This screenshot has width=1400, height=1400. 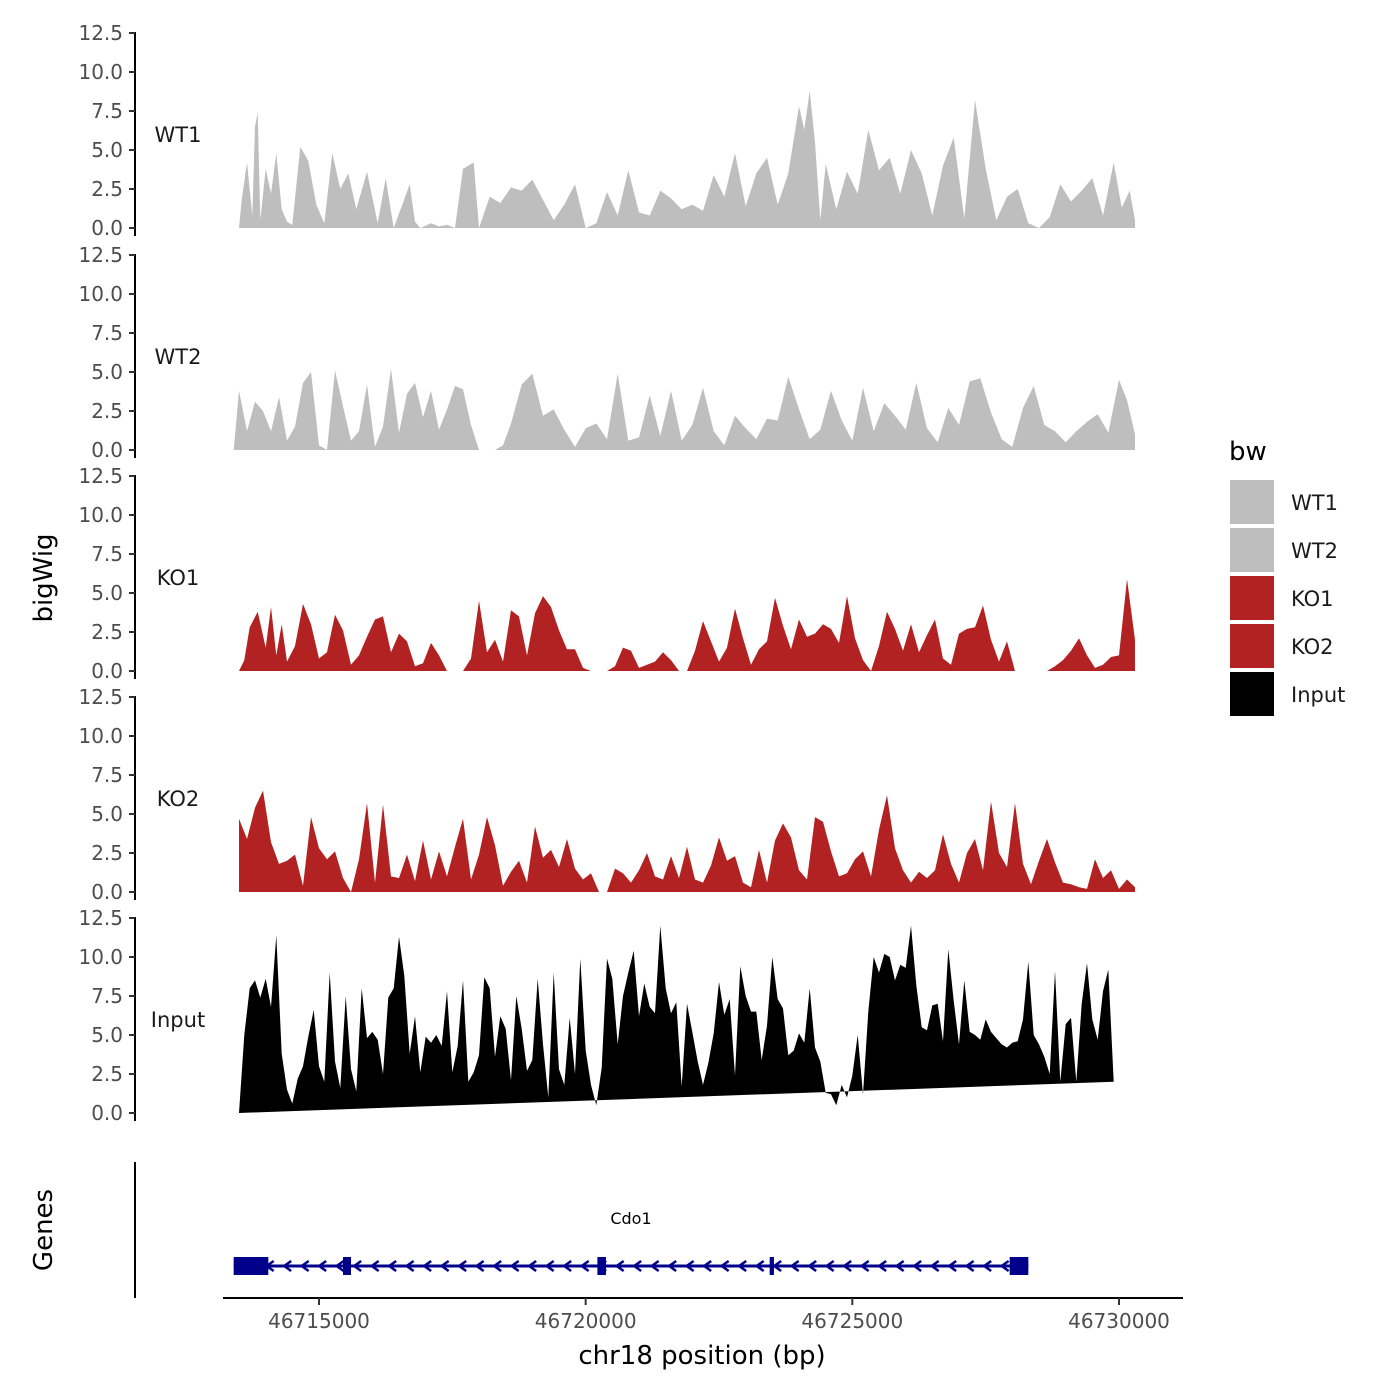 I want to click on signal-area-wt1, so click(x=687, y=159).